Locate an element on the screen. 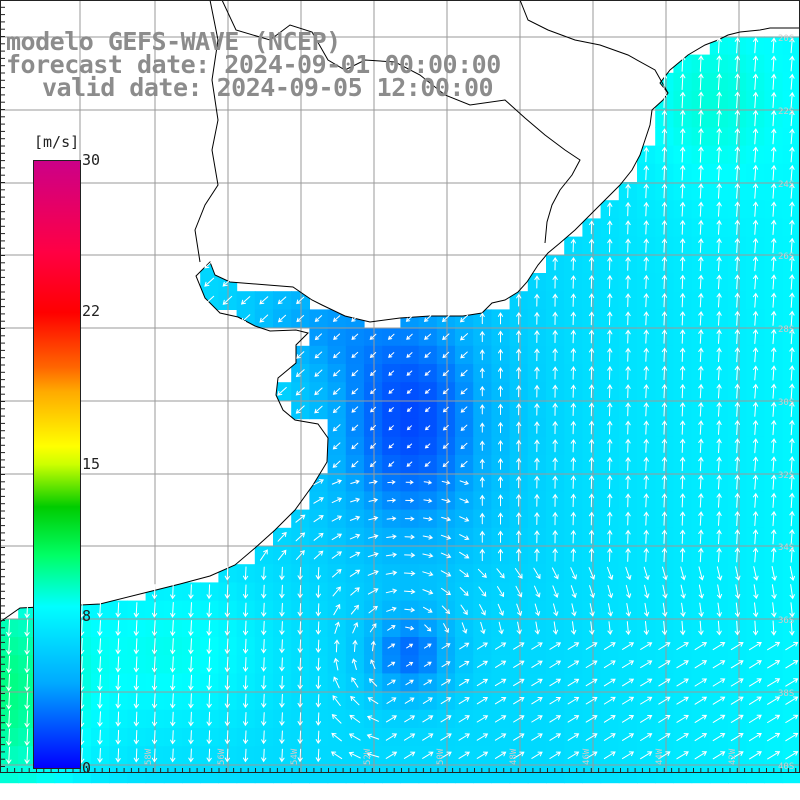  lat-label: 20S is located at coordinates (786, 39).